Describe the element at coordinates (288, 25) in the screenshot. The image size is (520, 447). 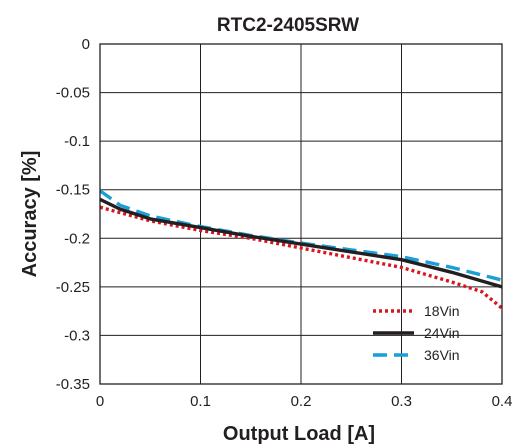
I see `chart-title: RTC2-2405SRW` at that location.